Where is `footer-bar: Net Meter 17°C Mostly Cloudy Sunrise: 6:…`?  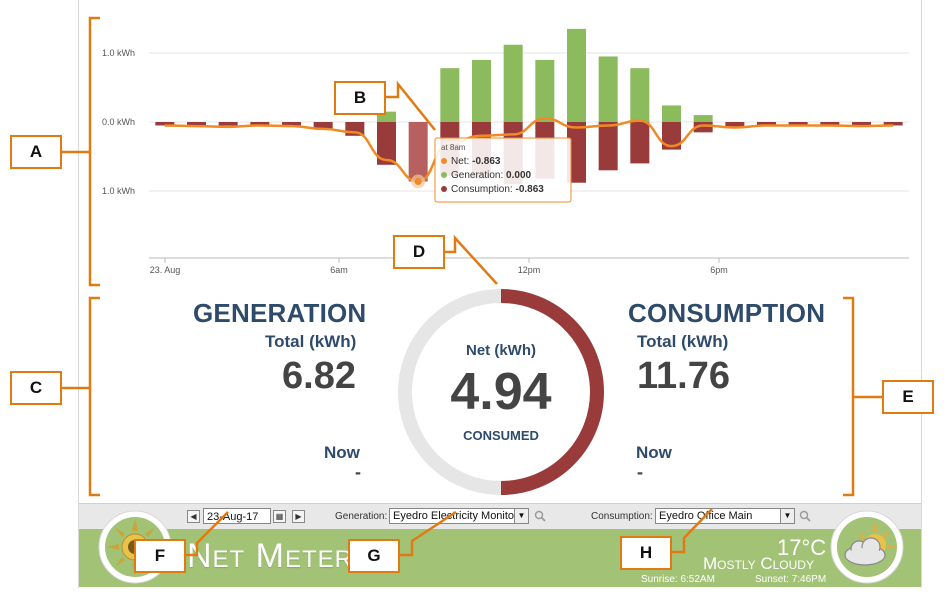 footer-bar: Net Meter 17°C Mostly Cloudy Sunrise: 6:… is located at coordinates (500, 548).